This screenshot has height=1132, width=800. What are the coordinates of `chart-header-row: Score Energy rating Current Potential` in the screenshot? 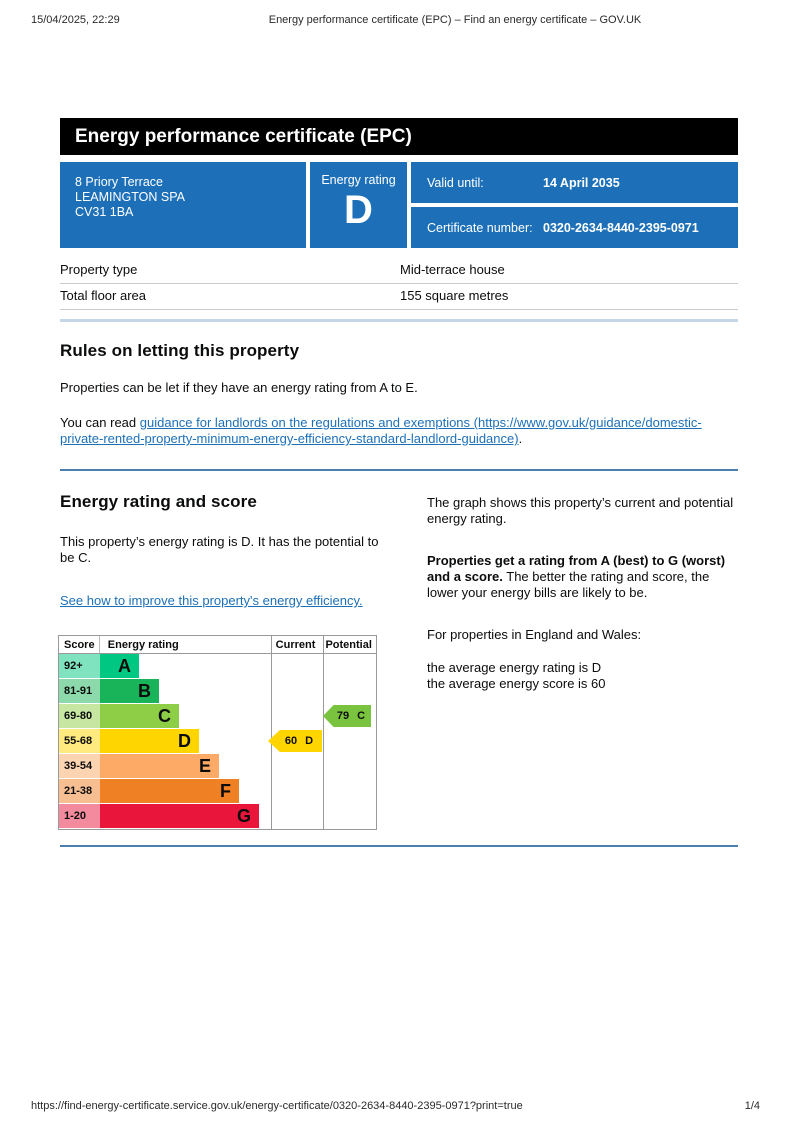 It's located at (217, 645).